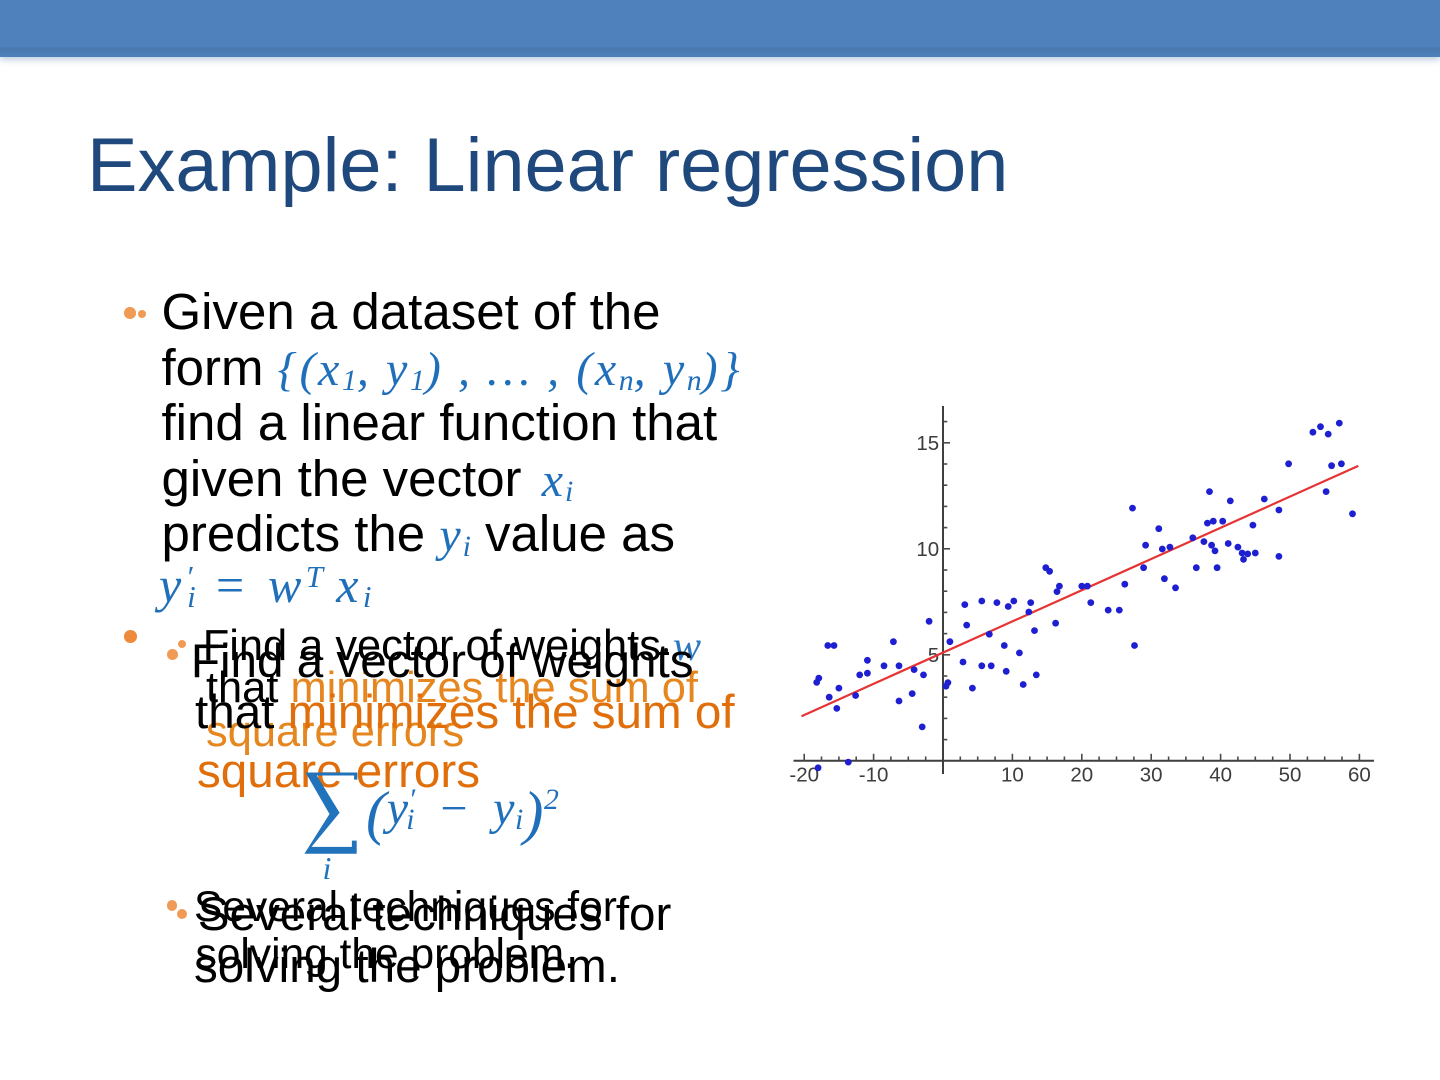 The image size is (1440, 1080). I want to click on svg-text: 50, so click(1290, 774).